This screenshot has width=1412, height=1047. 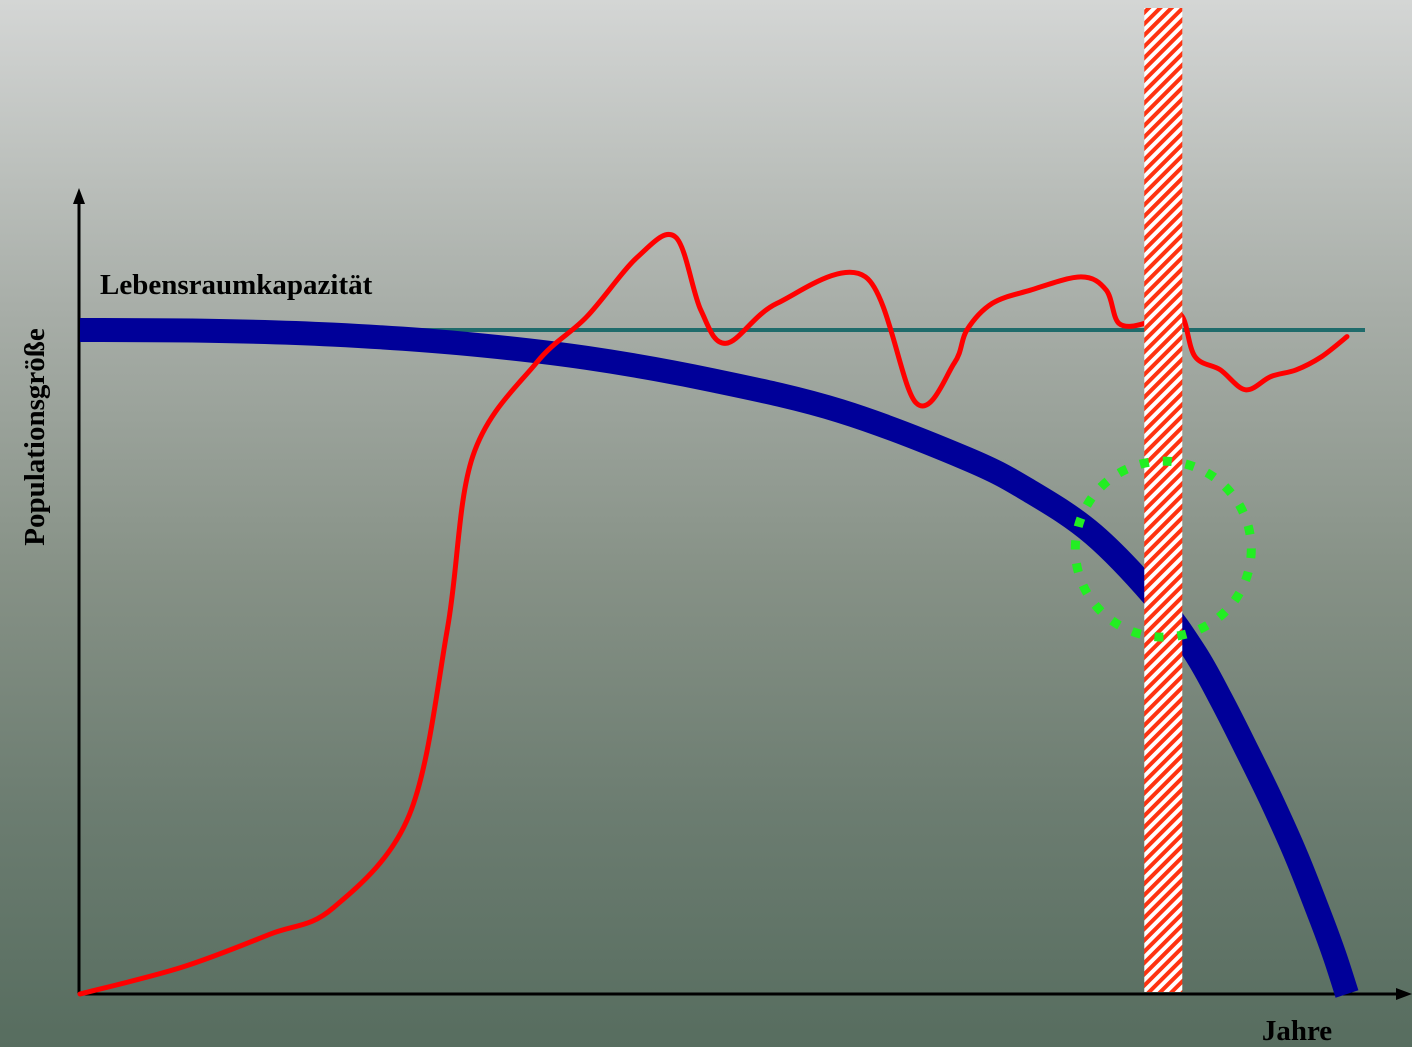 What do you see at coordinates (1163, 549) in the screenshot?
I see `highlight-circle` at bounding box center [1163, 549].